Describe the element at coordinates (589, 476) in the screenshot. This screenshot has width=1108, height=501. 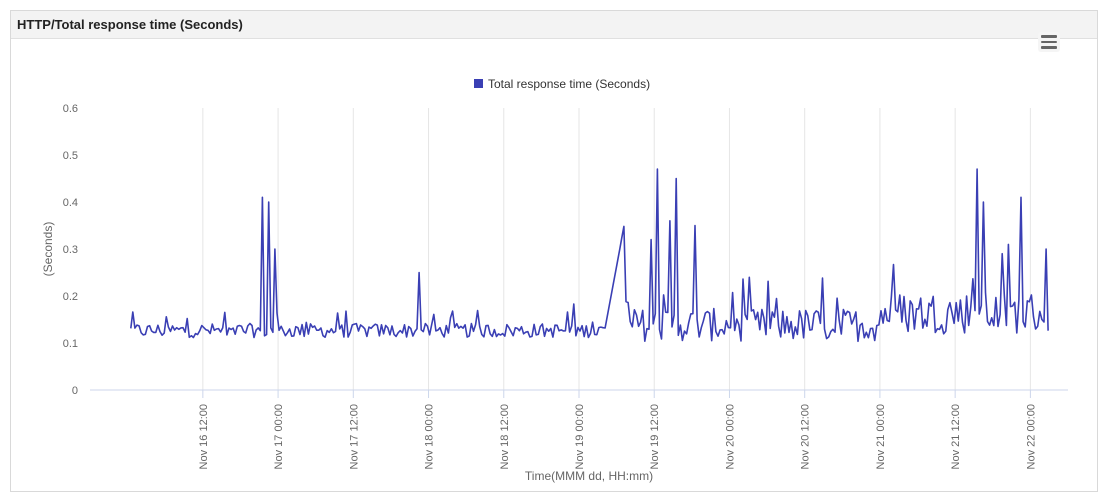
I see `x-axis-title: Time(MMM dd, HH:mm)` at that location.